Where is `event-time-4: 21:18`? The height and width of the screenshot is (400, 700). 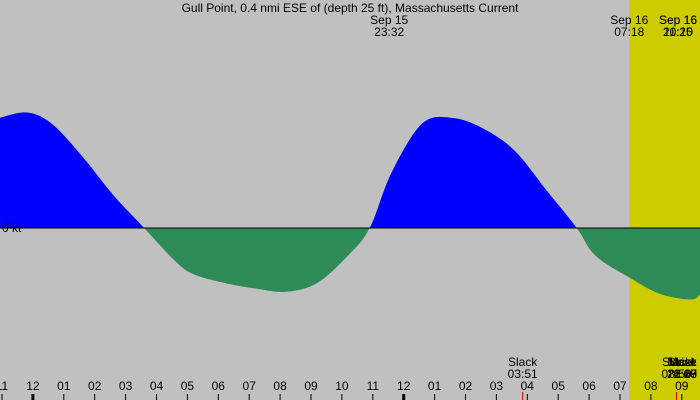
event-time-4: 21:18 is located at coordinates (682, 374).